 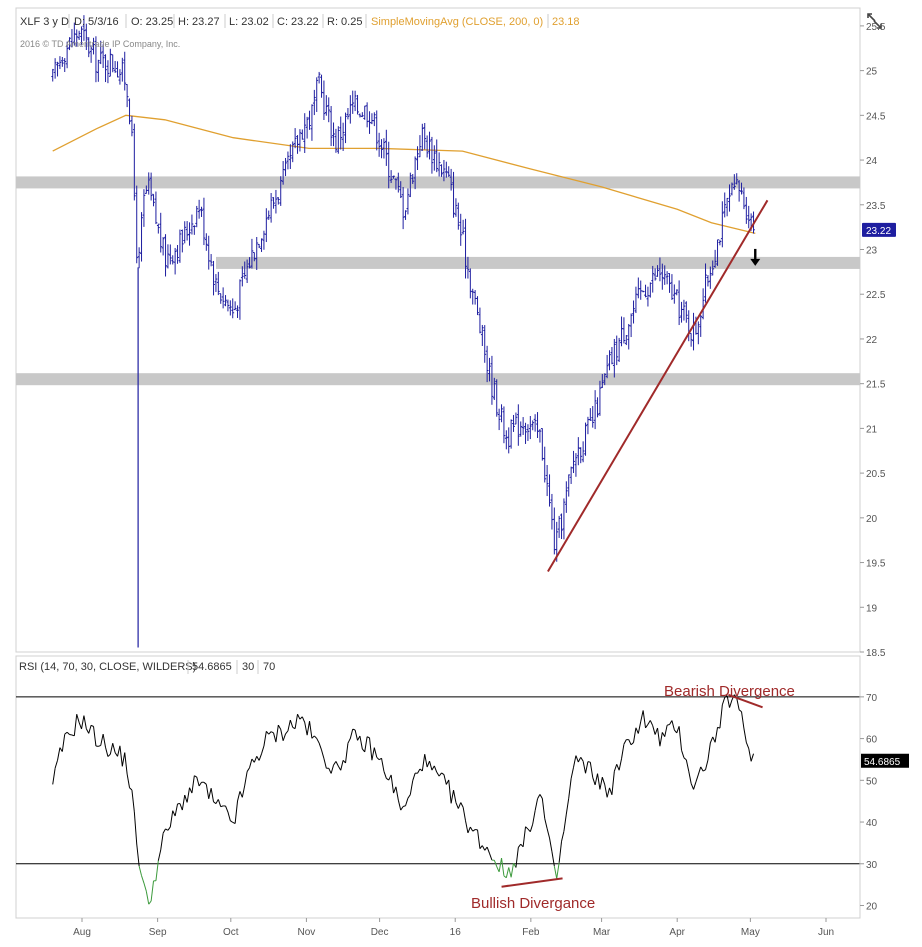 What do you see at coordinates (872, 429) in the screenshot?
I see `price-y-tick-label: 21` at bounding box center [872, 429].